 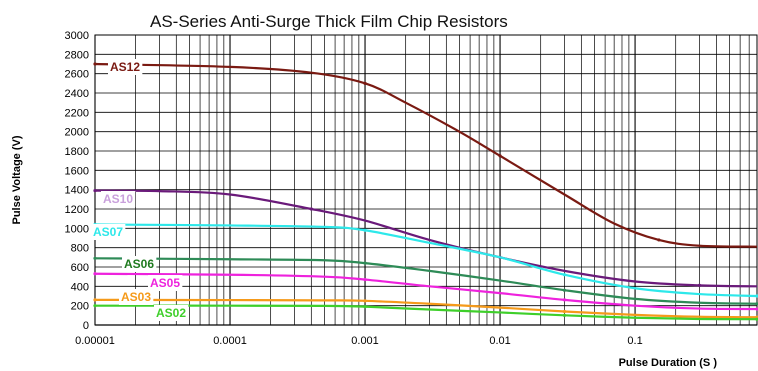 What do you see at coordinates (80, 249) in the screenshot?
I see `y-tick-label: 800` at bounding box center [80, 249].